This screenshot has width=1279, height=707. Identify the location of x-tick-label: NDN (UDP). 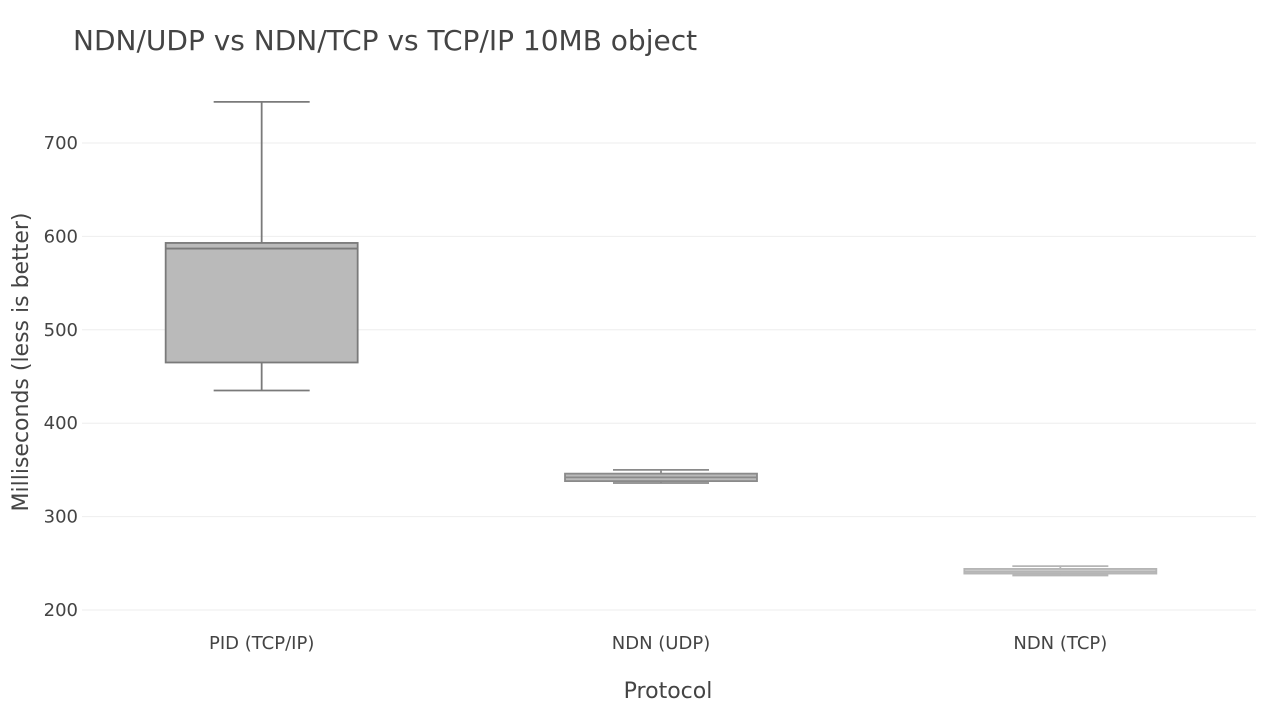
(661, 643).